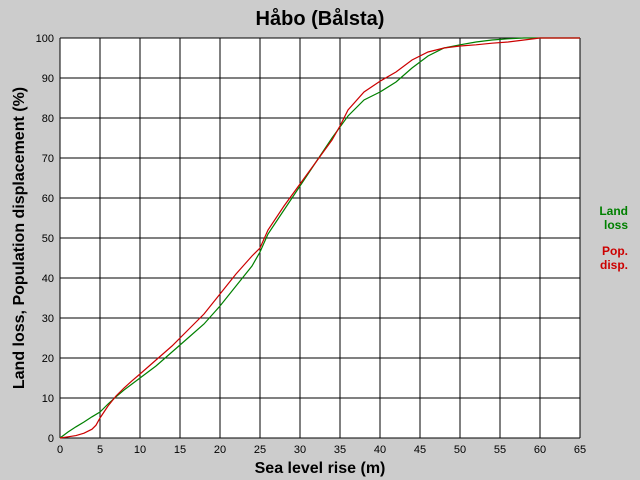 The image size is (640, 480). I want to click on x-tick-label: 25, so click(260, 450).